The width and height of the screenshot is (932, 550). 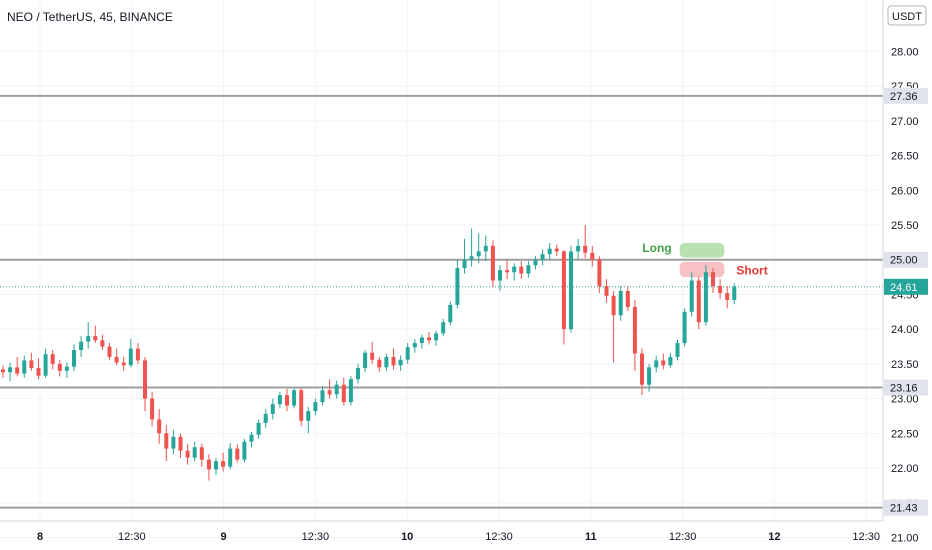 What do you see at coordinates (904, 509) in the screenshot?
I see `level-badge-label: 21.43` at bounding box center [904, 509].